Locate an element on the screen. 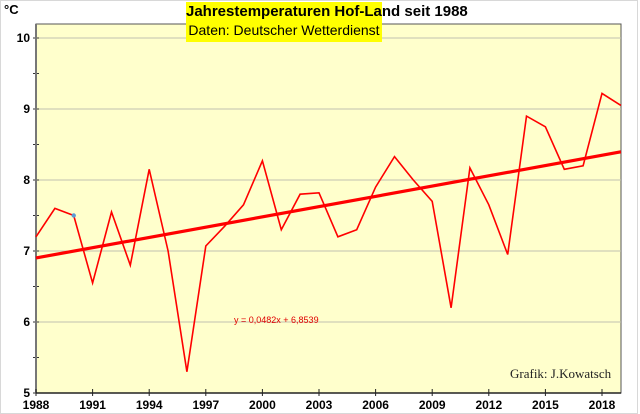  x-tick-label: 2018 is located at coordinates (602, 405).